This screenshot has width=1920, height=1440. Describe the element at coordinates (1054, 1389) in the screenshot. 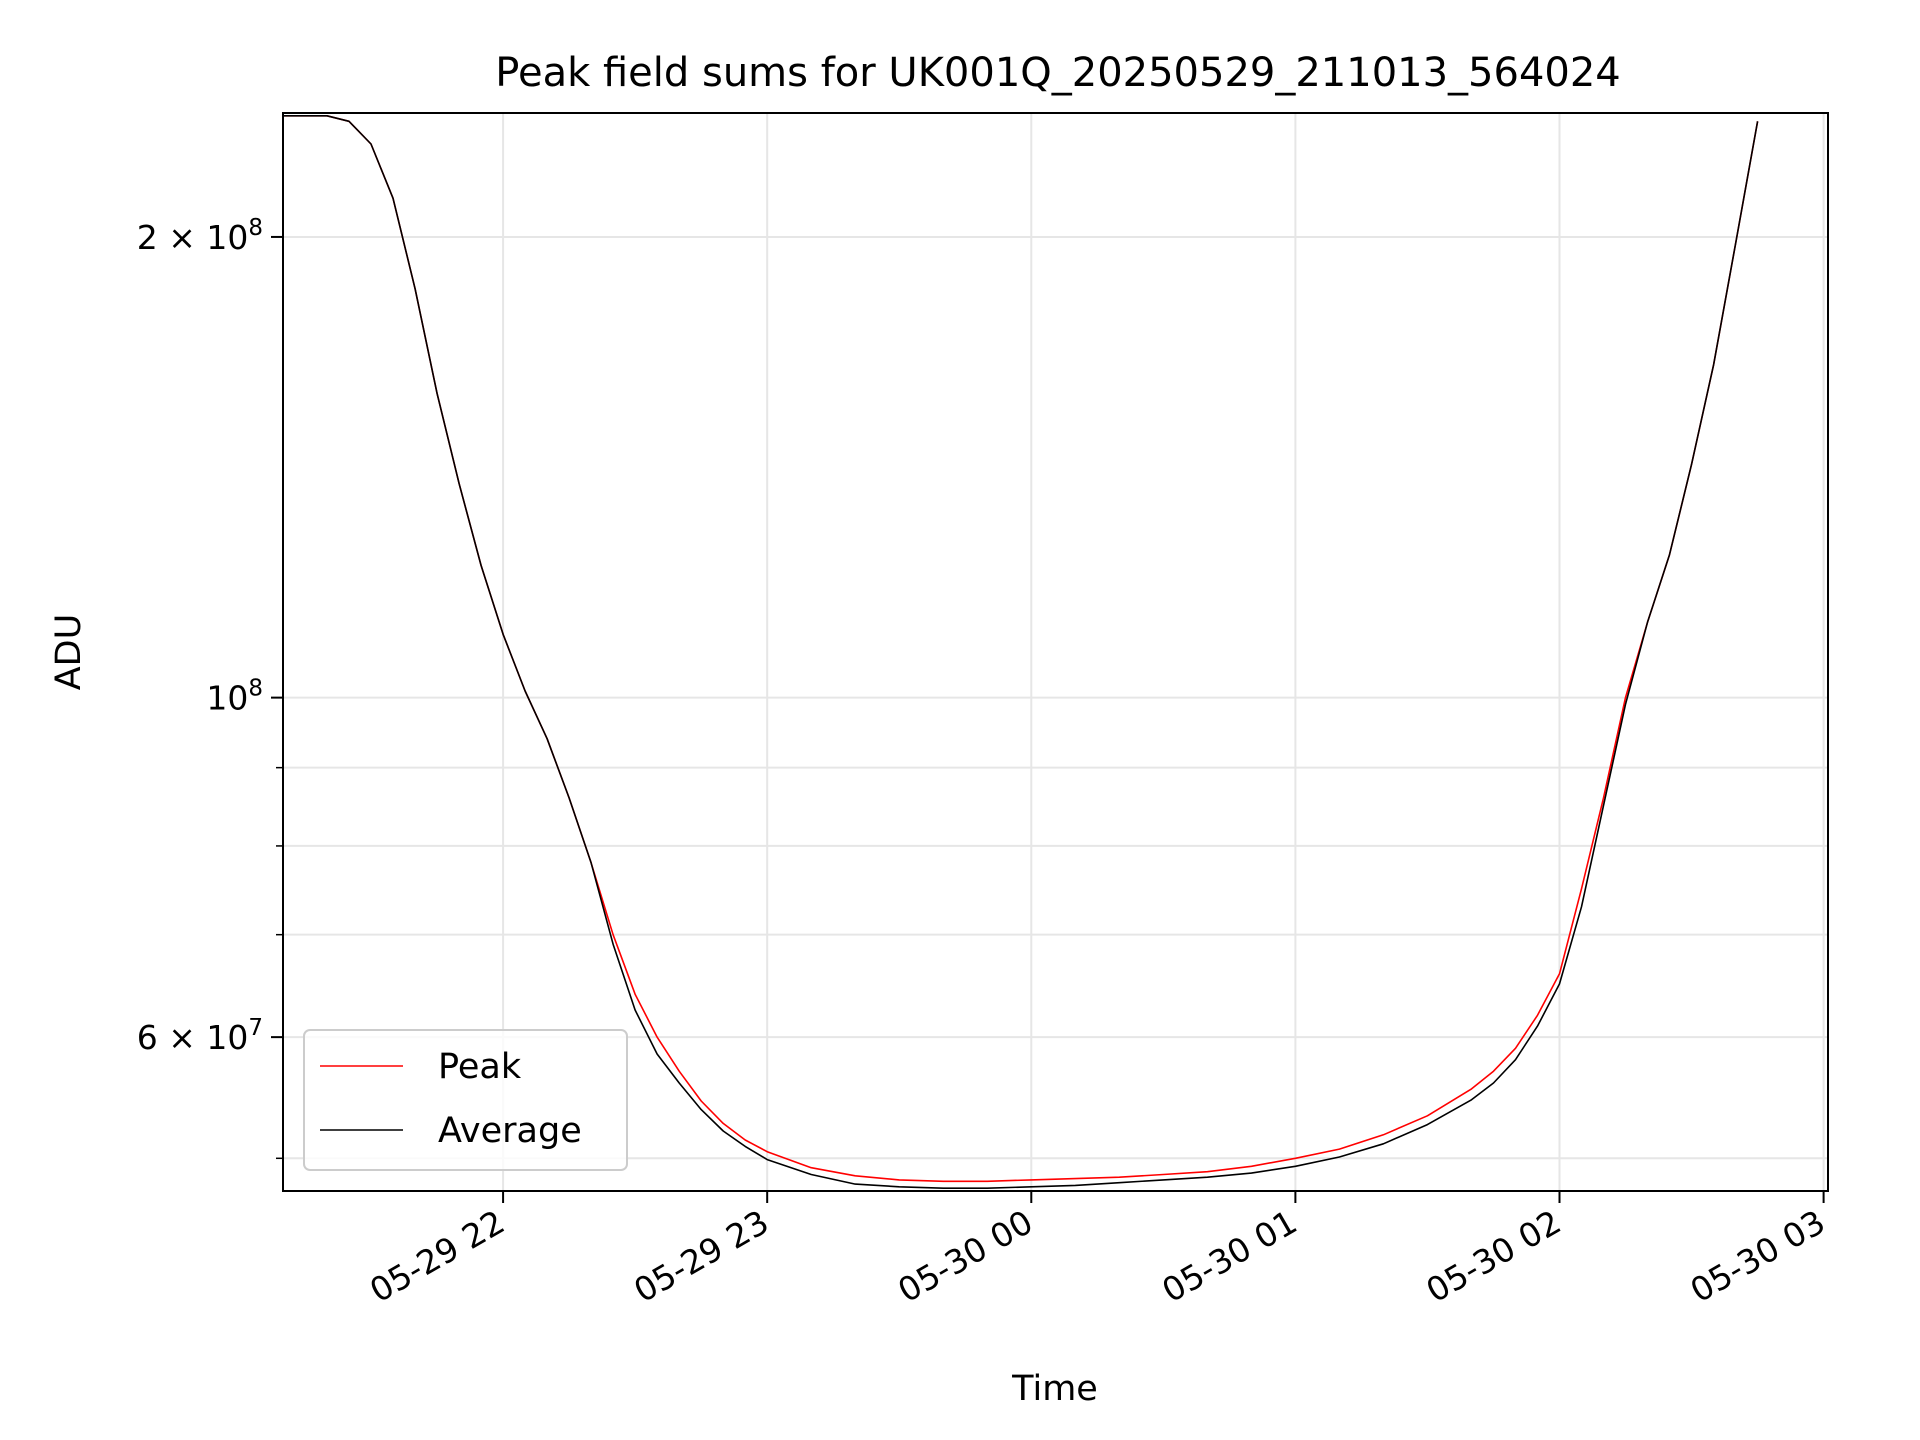

I see `x-axis-label: Time` at that location.